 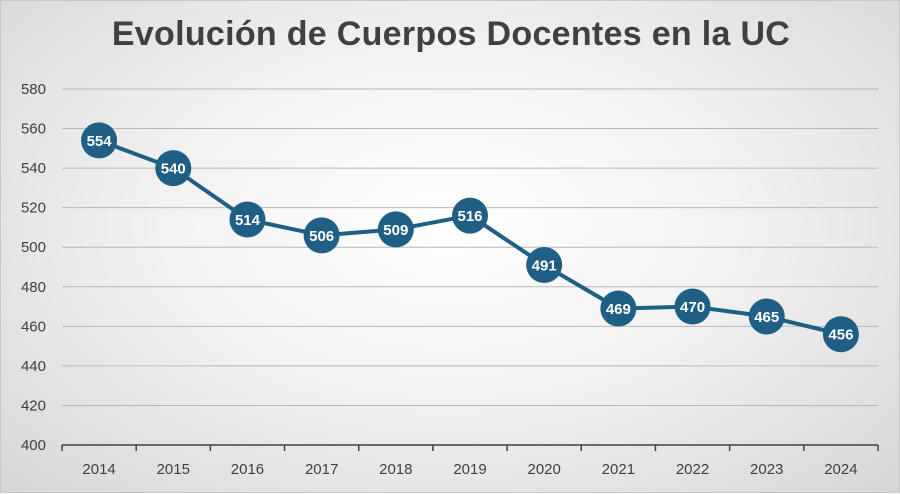 I want to click on x-tick-label: 2023, so click(x=766, y=469).